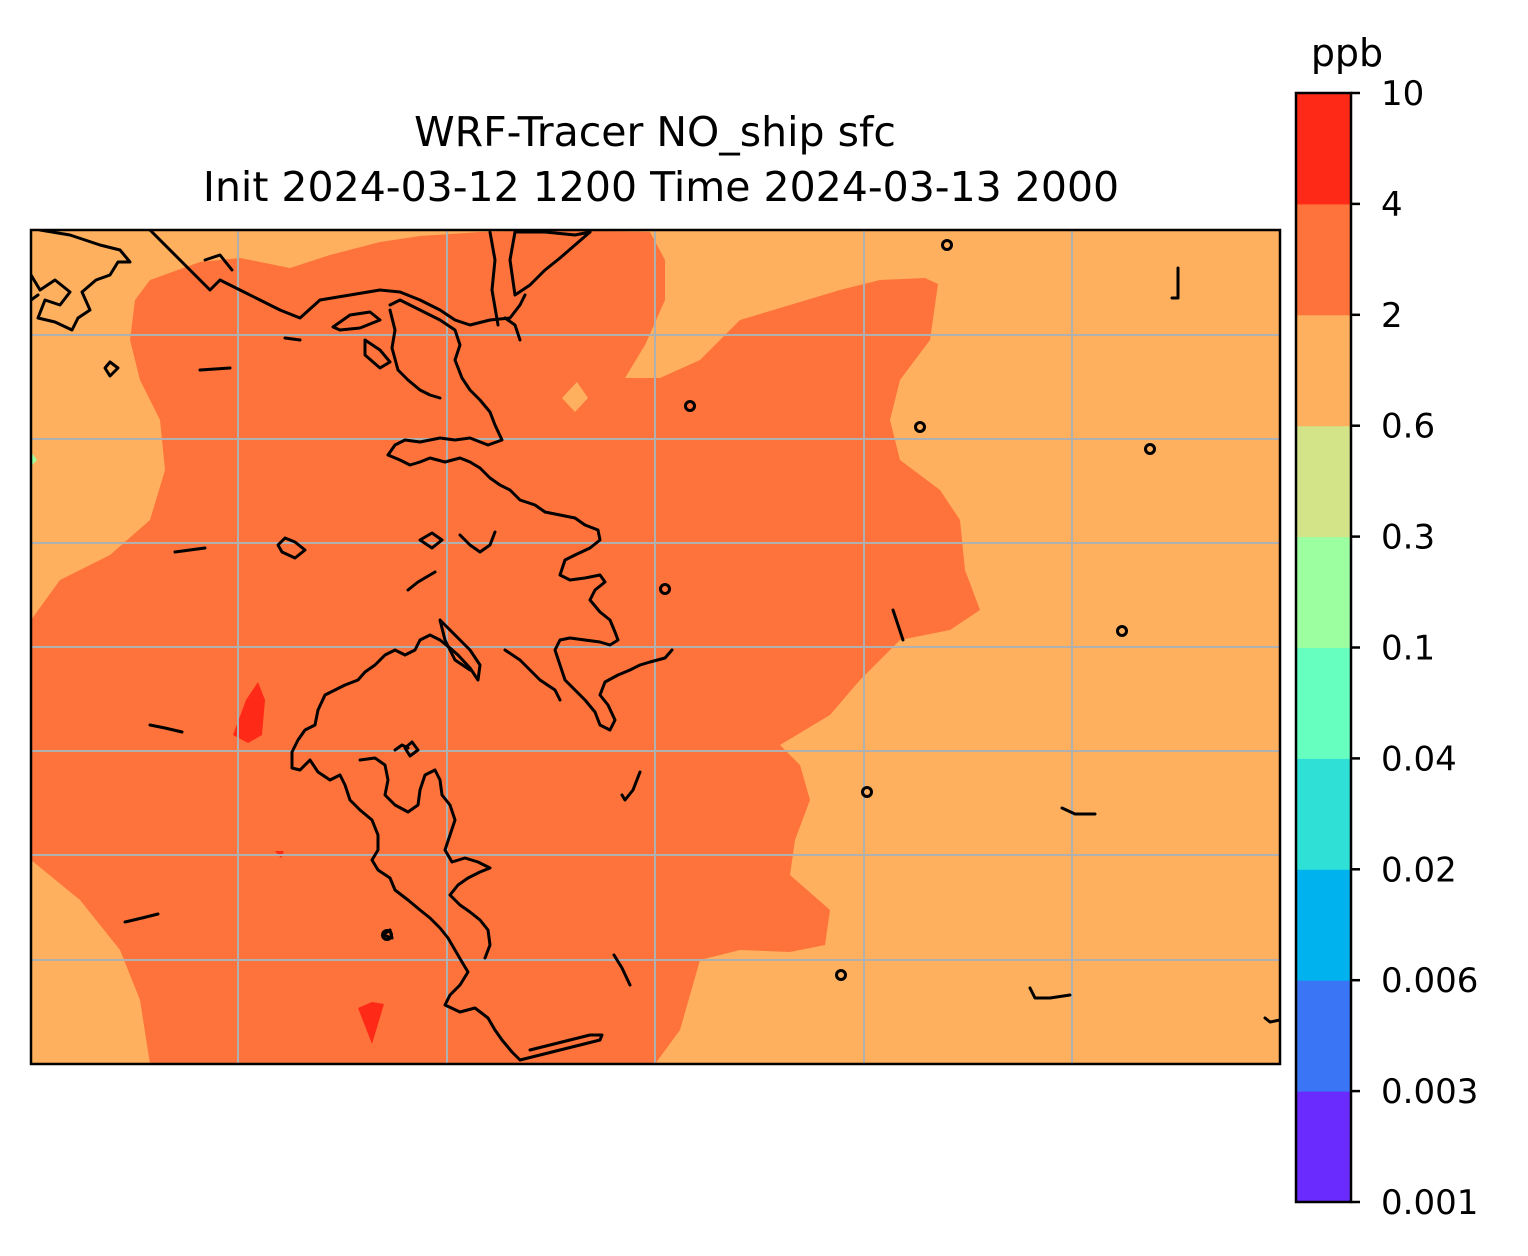 The height and width of the screenshot is (1256, 1528). I want to click on colorbar-band-0.6-2, so click(1323, 370).